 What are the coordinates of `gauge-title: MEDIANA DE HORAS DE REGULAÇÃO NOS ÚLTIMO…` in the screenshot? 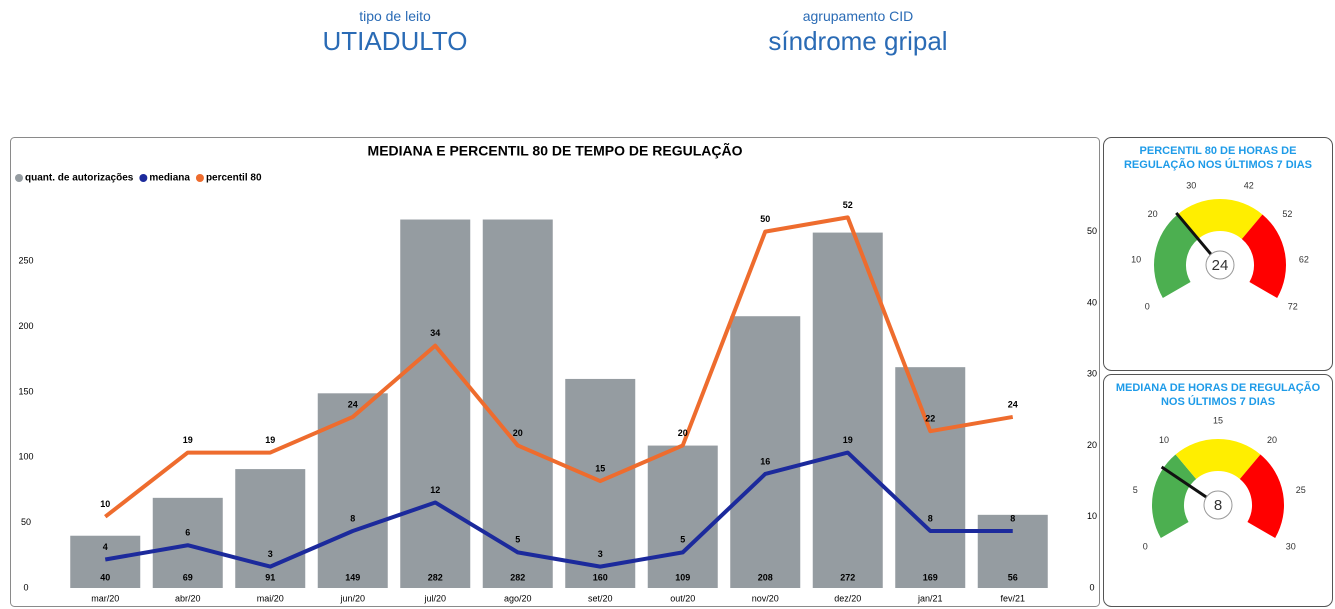 It's located at (1218, 395).